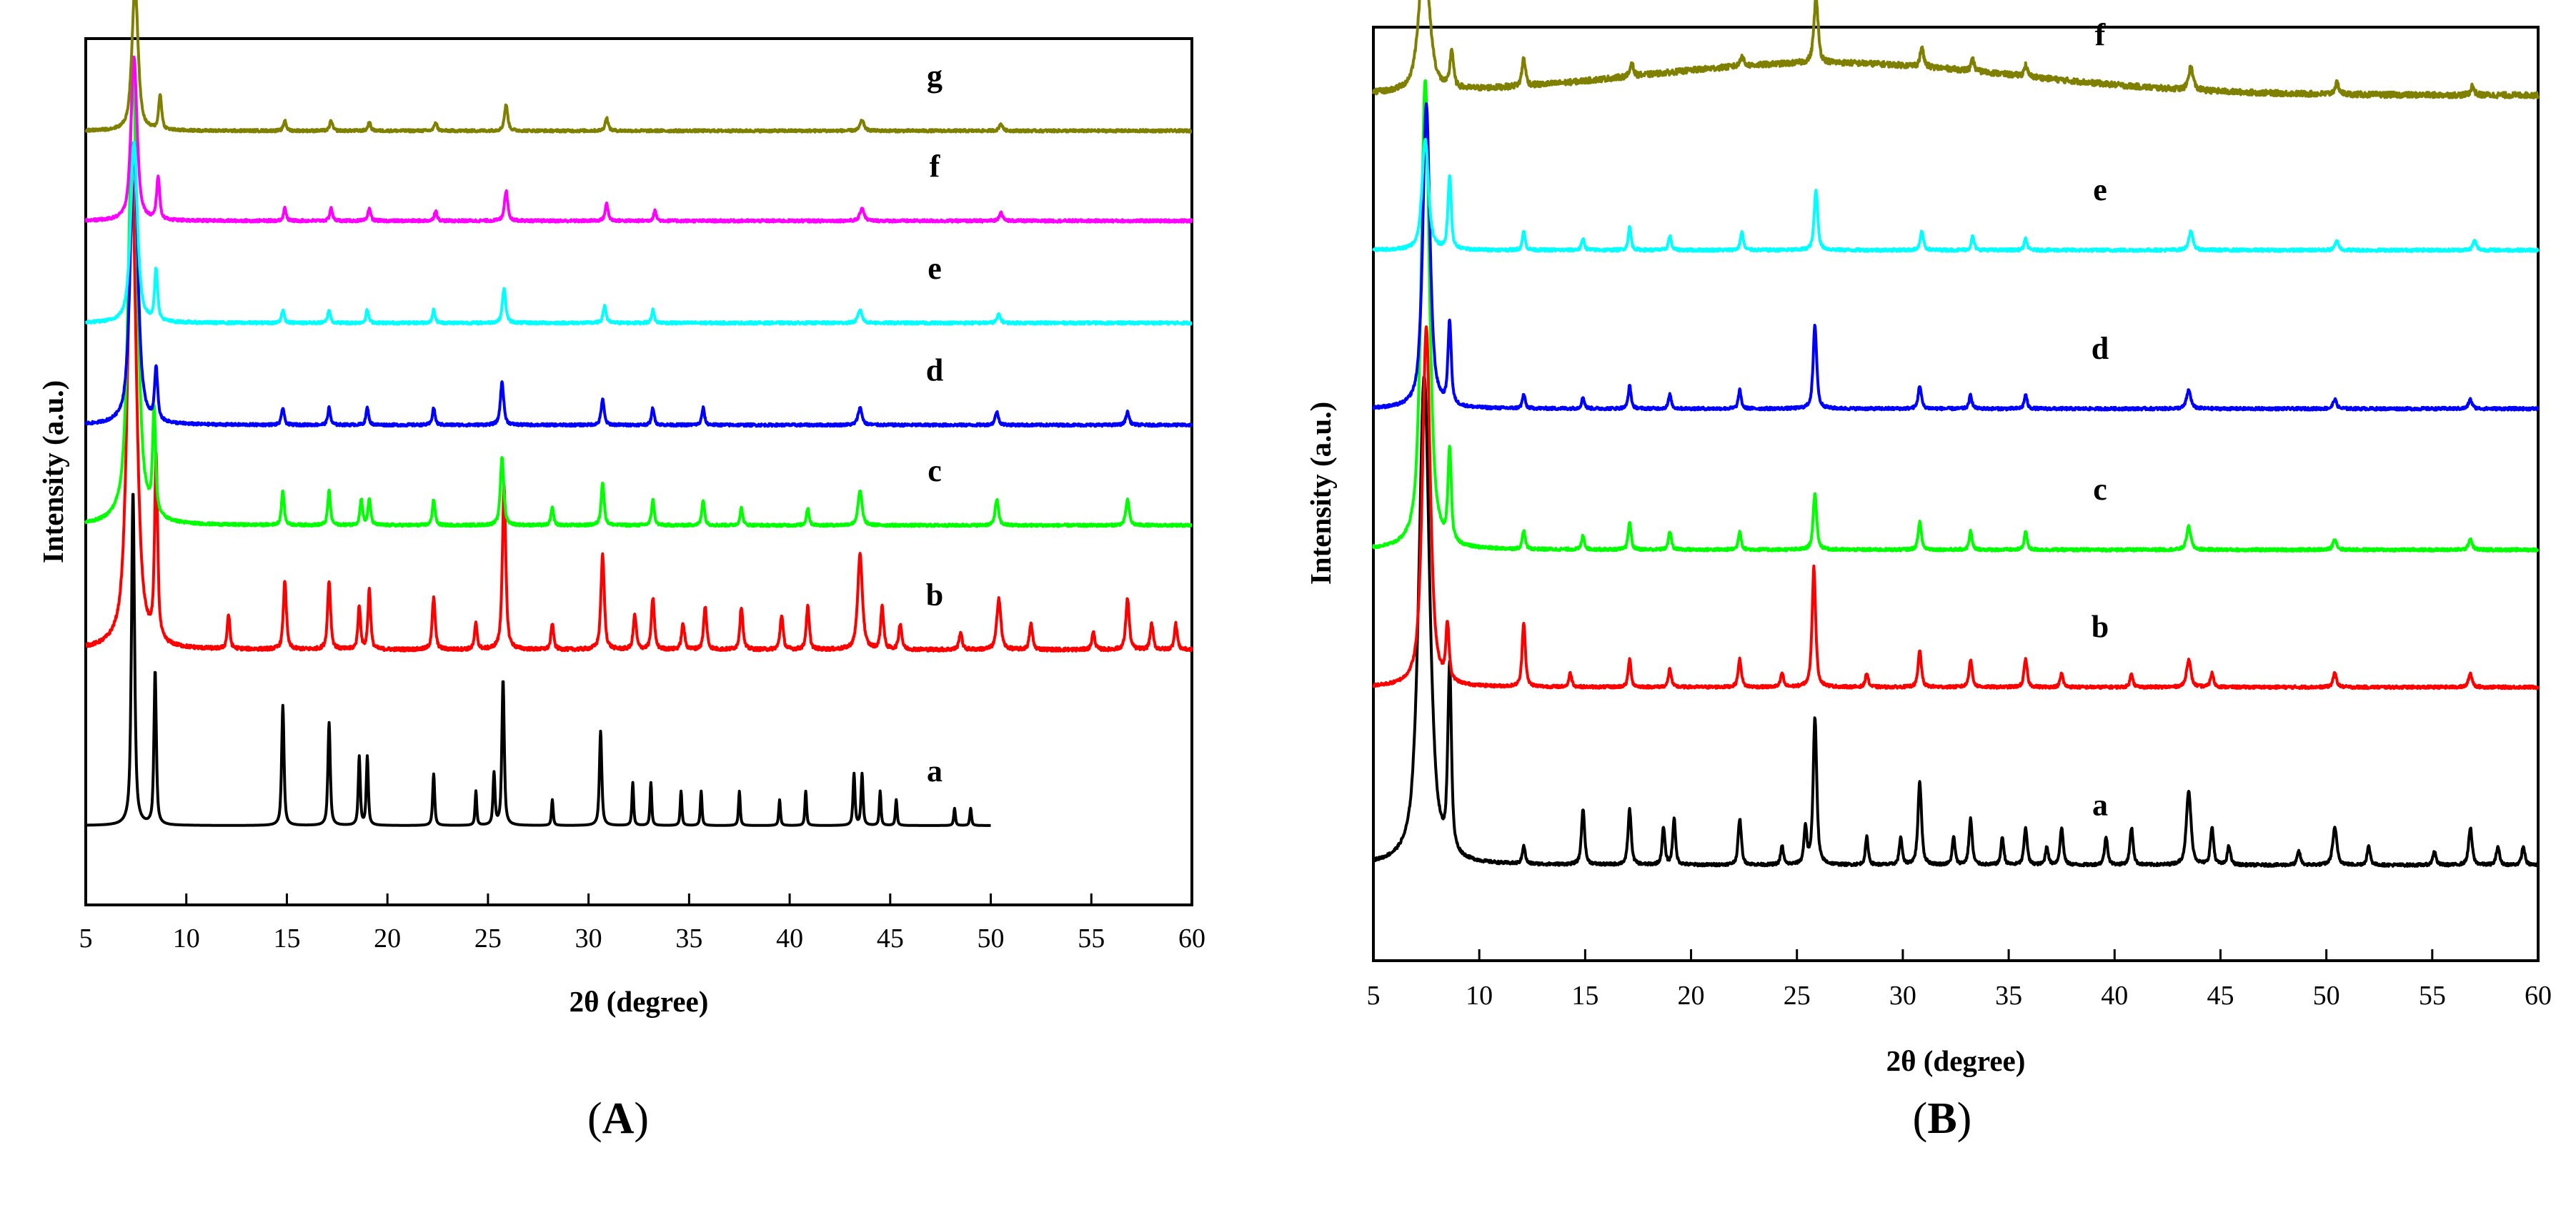 The image size is (2576, 1213). What do you see at coordinates (890, 939) in the screenshot?
I see `panel-a-x-tick-label: 45` at bounding box center [890, 939].